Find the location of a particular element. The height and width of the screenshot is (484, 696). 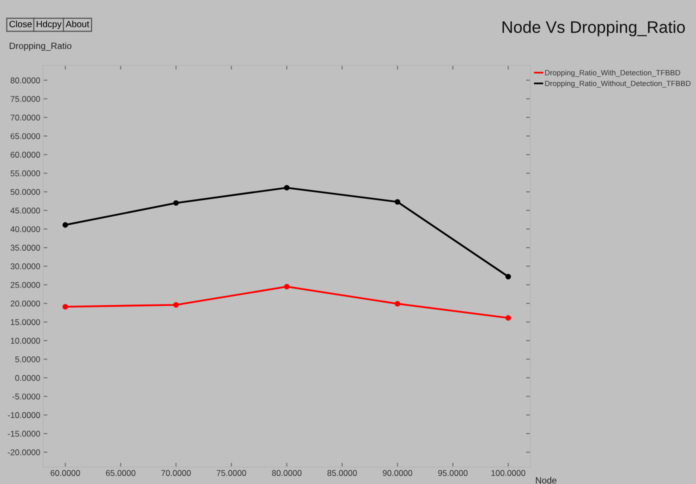

y-tick-label: 0.0000 is located at coordinates (27, 377).